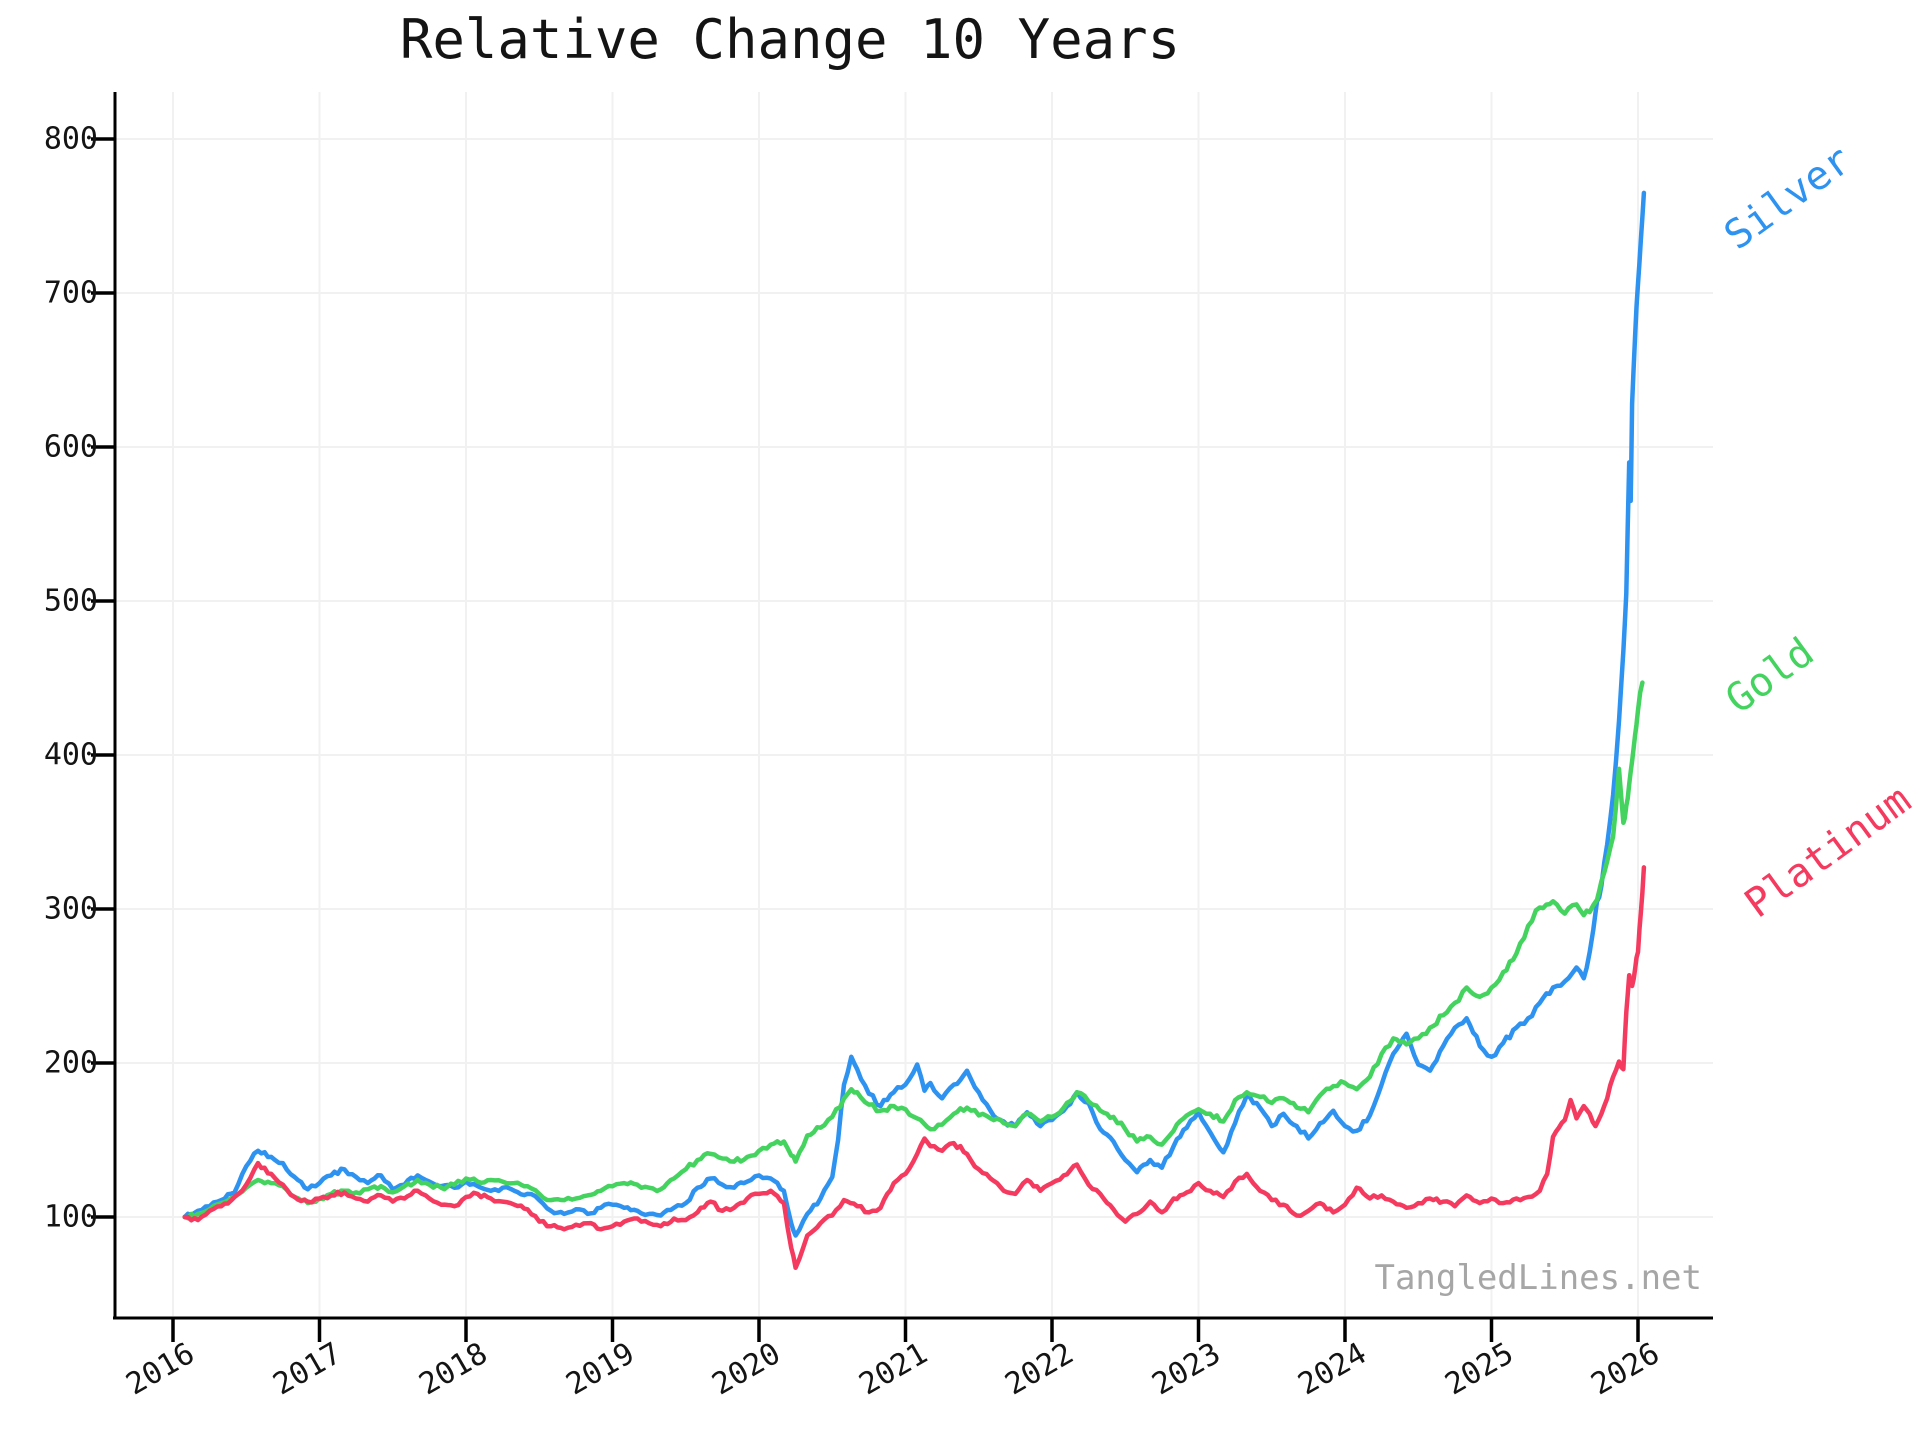 The width and height of the screenshot is (1920, 1440). Describe the element at coordinates (70, 601) in the screenshot. I see `y-tick-label: 500` at that location.